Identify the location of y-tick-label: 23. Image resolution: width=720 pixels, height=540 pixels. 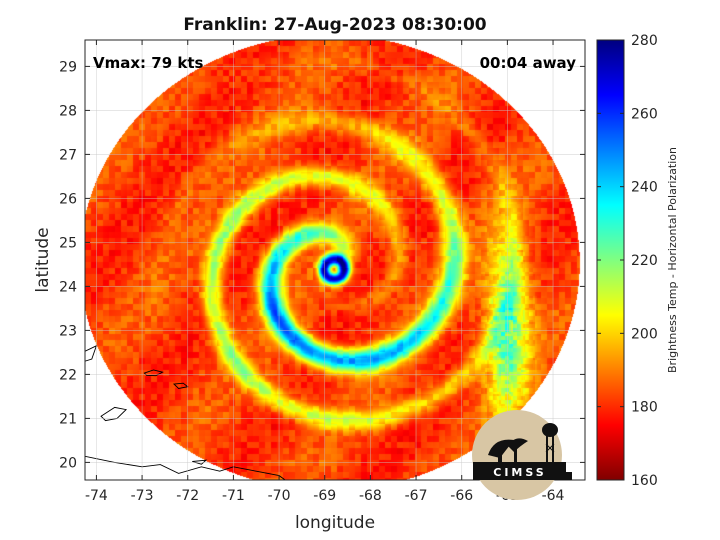
(68, 331).